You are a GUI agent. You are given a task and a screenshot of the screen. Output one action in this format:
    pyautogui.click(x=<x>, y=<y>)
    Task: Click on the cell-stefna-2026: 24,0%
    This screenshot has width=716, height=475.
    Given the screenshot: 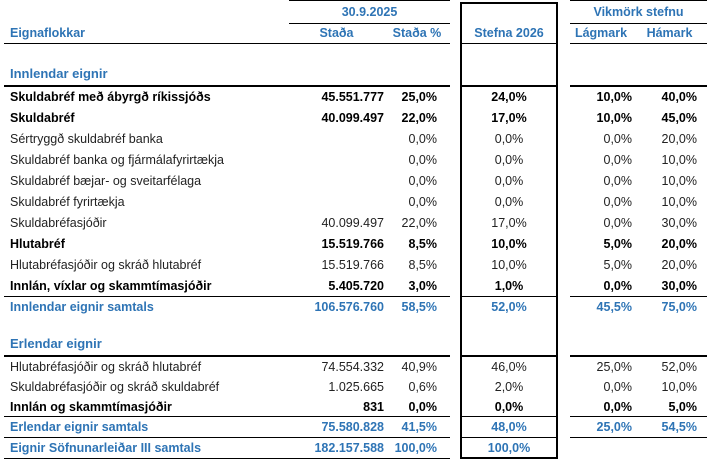 What is the action you would take?
    pyautogui.click(x=509, y=97)
    